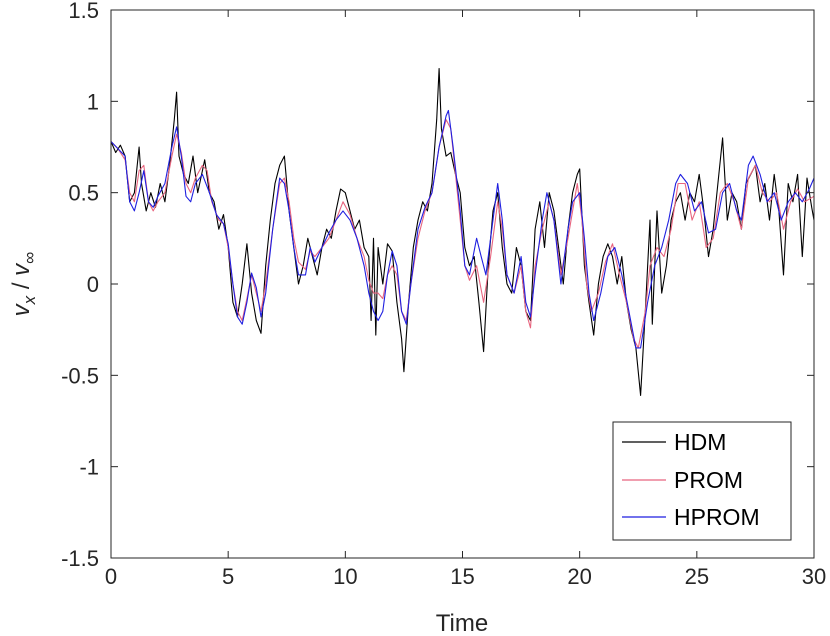 The height and width of the screenshot is (636, 830). I want to click on x-tick-label: 20, so click(579, 576).